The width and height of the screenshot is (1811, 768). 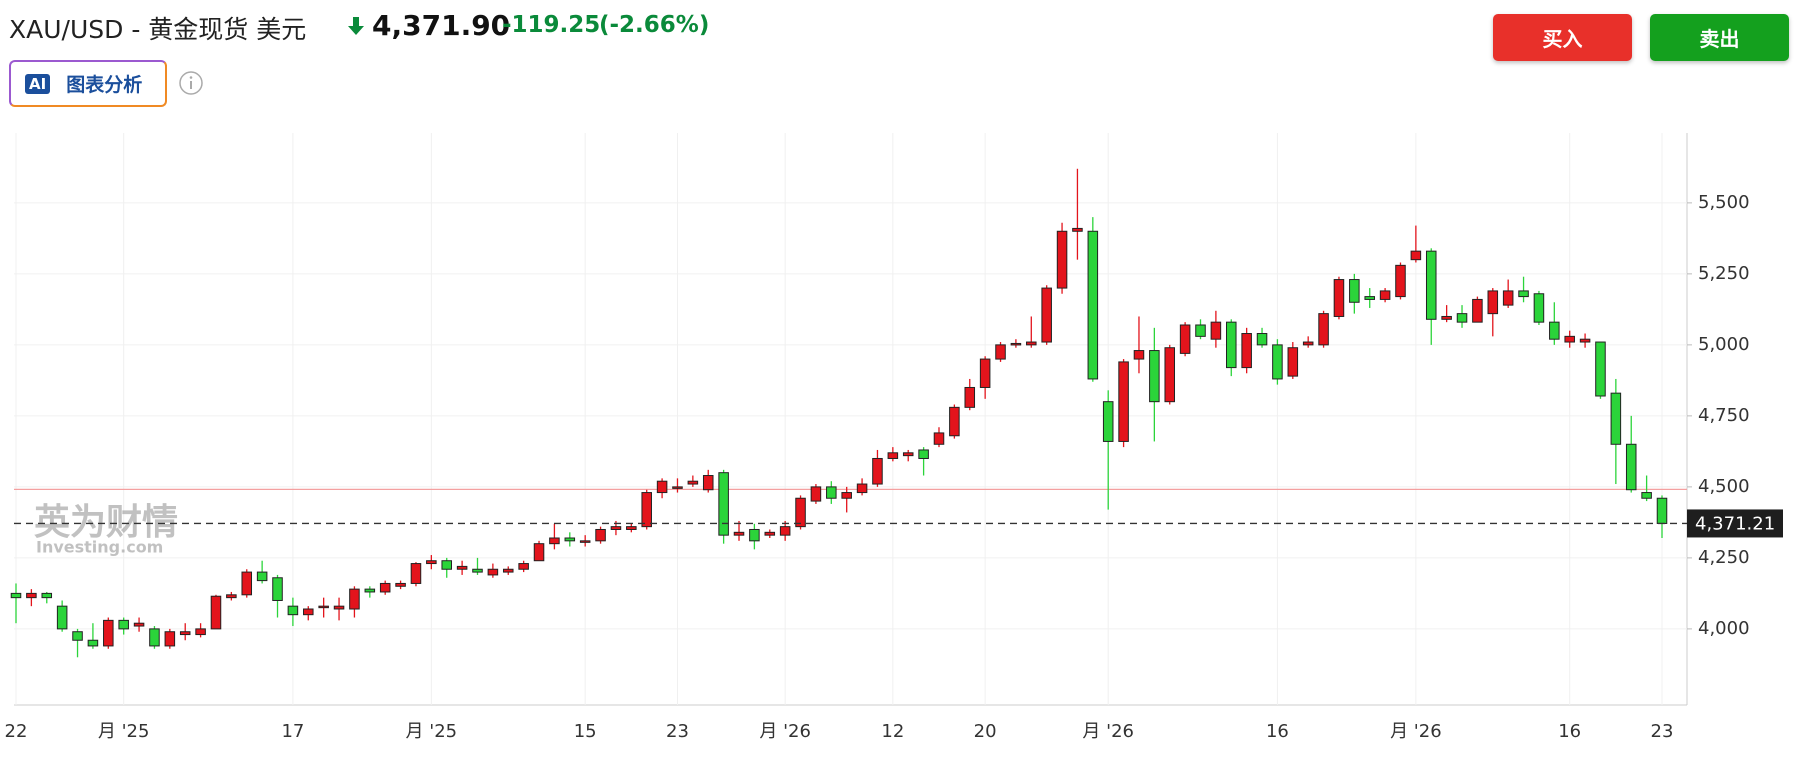 What do you see at coordinates (292, 731) in the screenshot?
I see `x-tick-label: 17` at bounding box center [292, 731].